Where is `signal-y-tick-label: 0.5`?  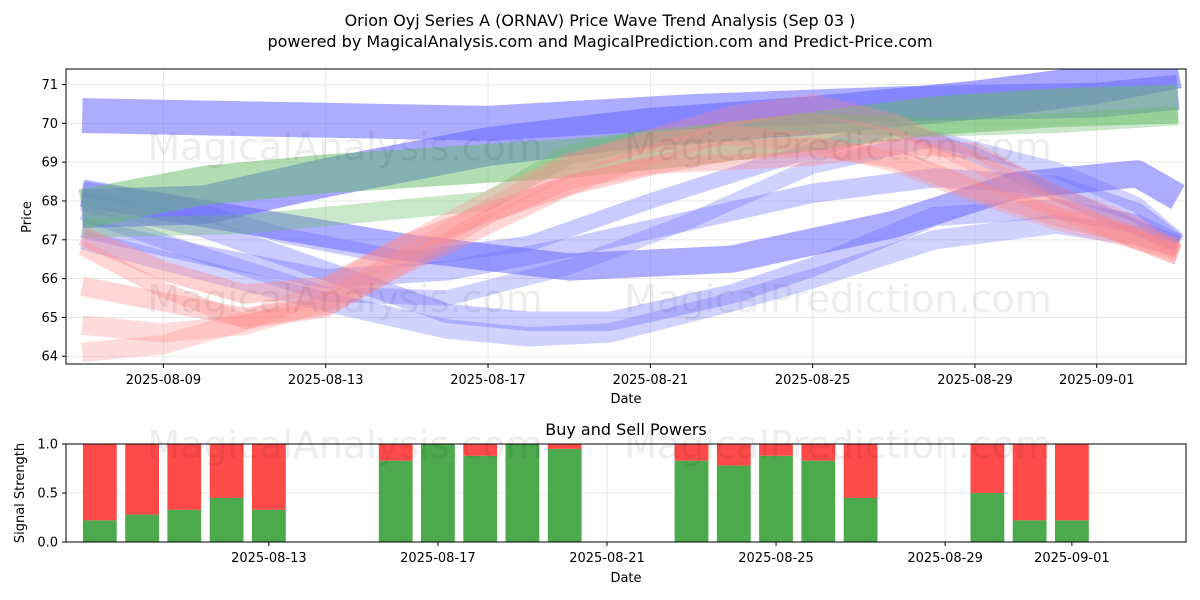
signal-y-tick-label: 0.5 is located at coordinates (47, 494).